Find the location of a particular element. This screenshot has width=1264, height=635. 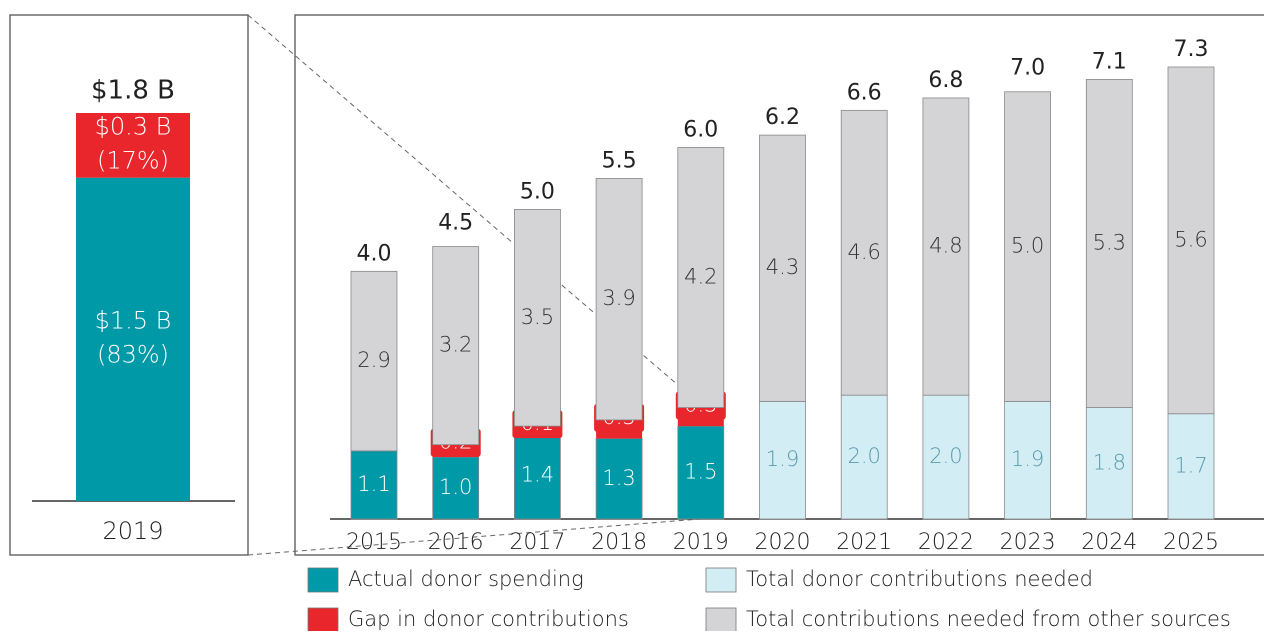

x-tick-label: 2021 is located at coordinates (864, 542).